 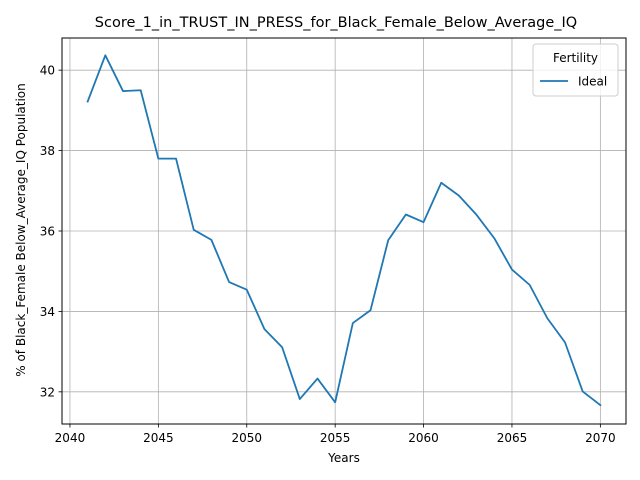 What do you see at coordinates (600, 438) in the screenshot?
I see `x-tick-label: 2070` at bounding box center [600, 438].